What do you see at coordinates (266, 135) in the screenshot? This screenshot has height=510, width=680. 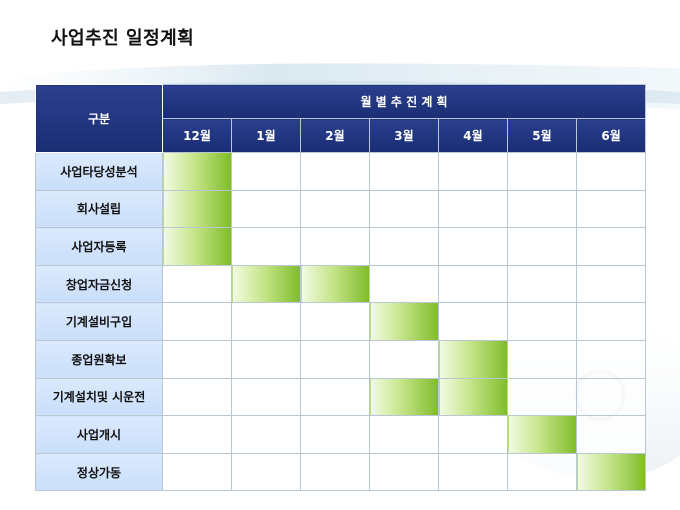 I see `month-header: 1월` at bounding box center [266, 135].